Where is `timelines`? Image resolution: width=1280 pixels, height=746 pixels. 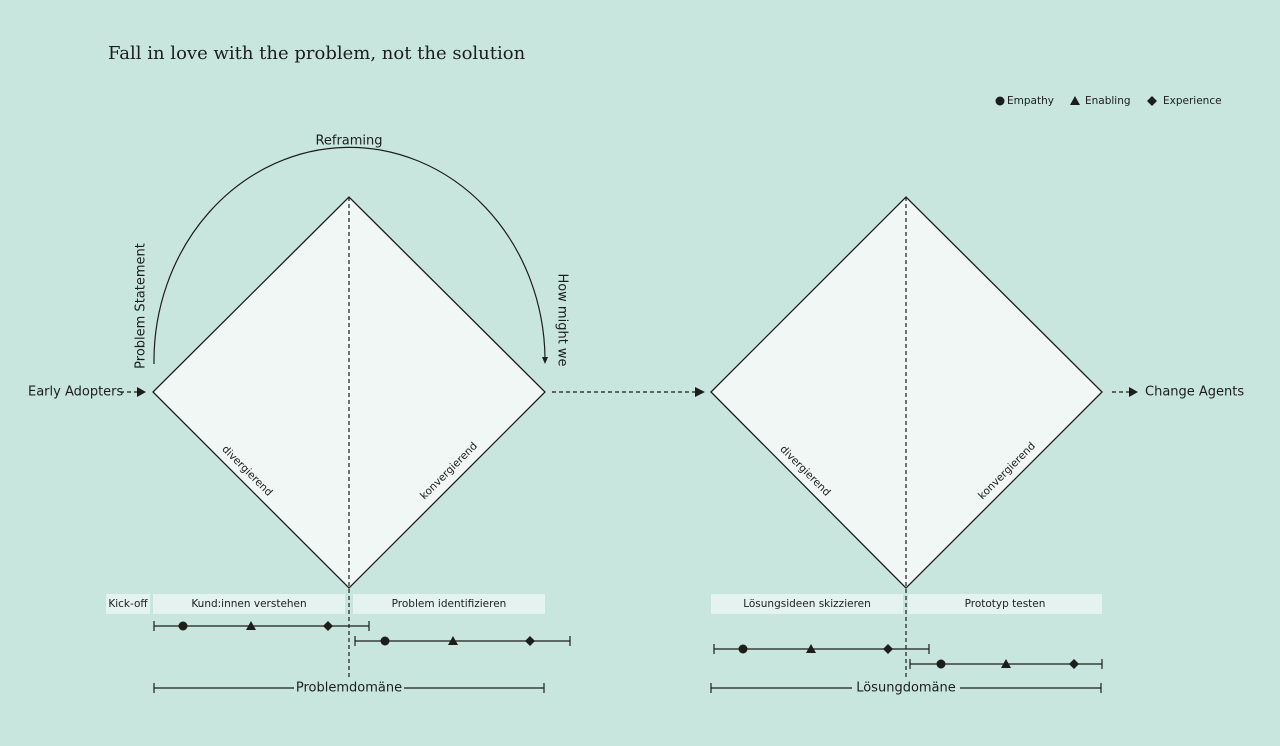 timelines is located at coordinates (628, 645).